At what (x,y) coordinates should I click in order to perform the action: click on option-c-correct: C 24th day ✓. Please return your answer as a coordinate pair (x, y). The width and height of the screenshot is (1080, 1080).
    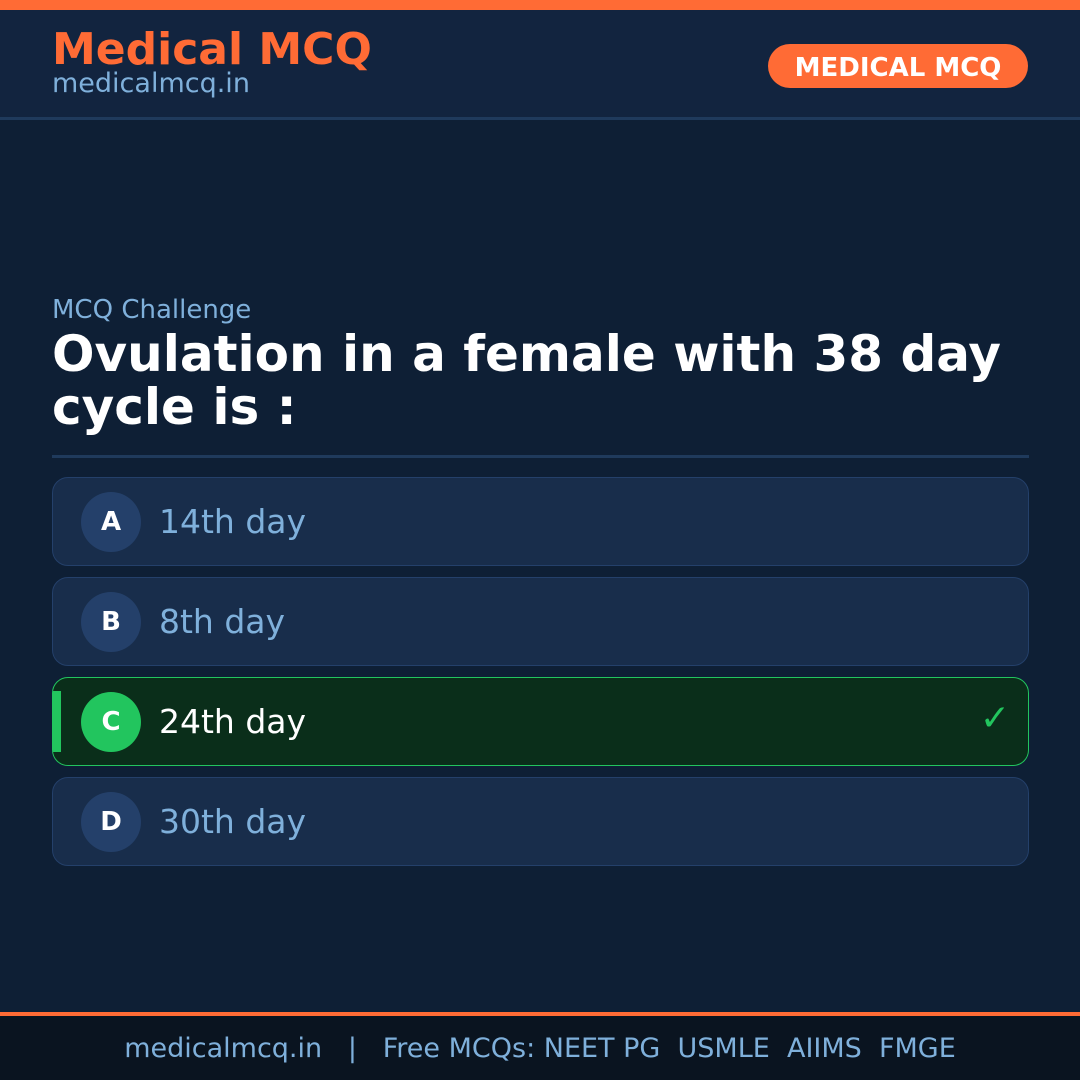
    Looking at the image, I should click on (540, 721).